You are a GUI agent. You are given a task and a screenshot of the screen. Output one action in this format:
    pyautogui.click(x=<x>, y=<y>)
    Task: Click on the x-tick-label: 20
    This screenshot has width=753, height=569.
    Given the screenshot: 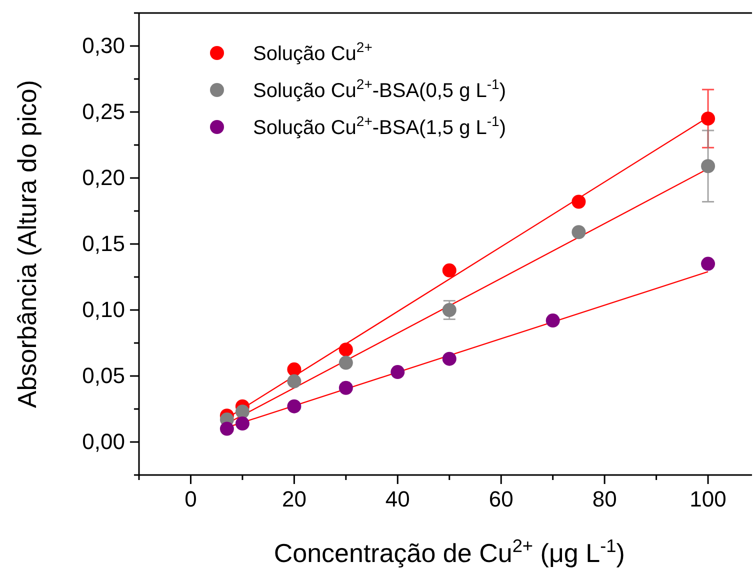 What is the action you would take?
    pyautogui.click(x=294, y=499)
    